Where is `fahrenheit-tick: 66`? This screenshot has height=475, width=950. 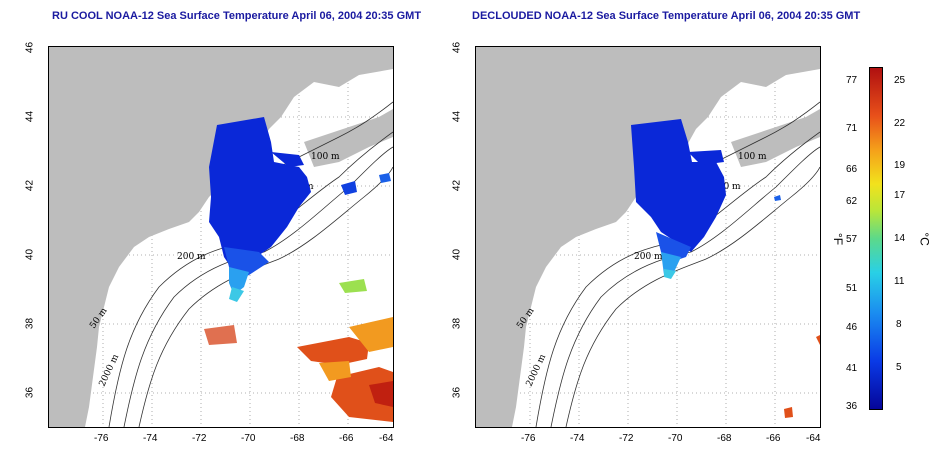
fahrenheit-tick: 66 is located at coordinates (852, 169).